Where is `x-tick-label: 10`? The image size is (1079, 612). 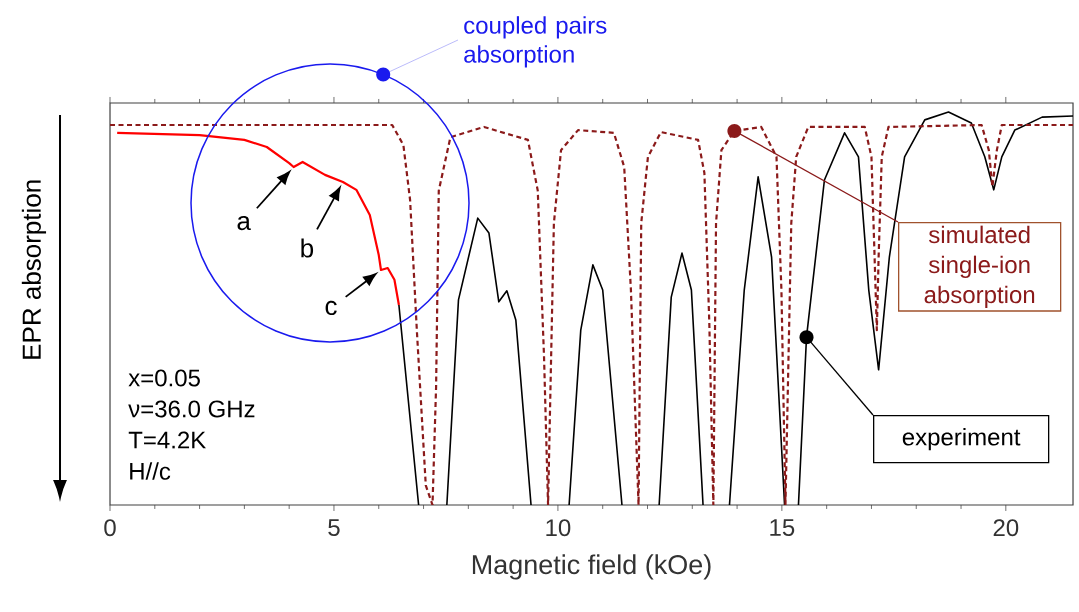
x-tick-label: 10 is located at coordinates (558, 528).